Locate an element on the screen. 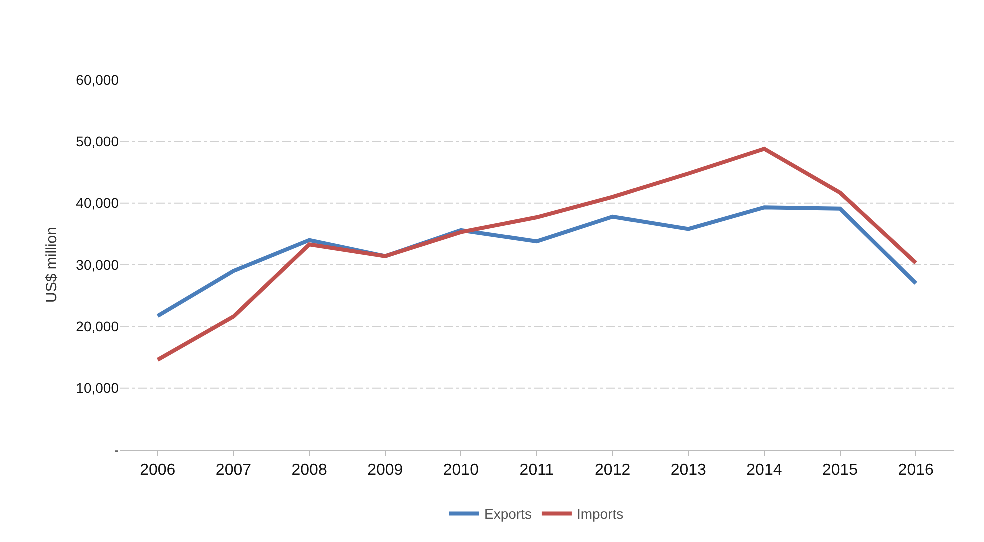  x-tick-label: 2007 is located at coordinates (234, 471).